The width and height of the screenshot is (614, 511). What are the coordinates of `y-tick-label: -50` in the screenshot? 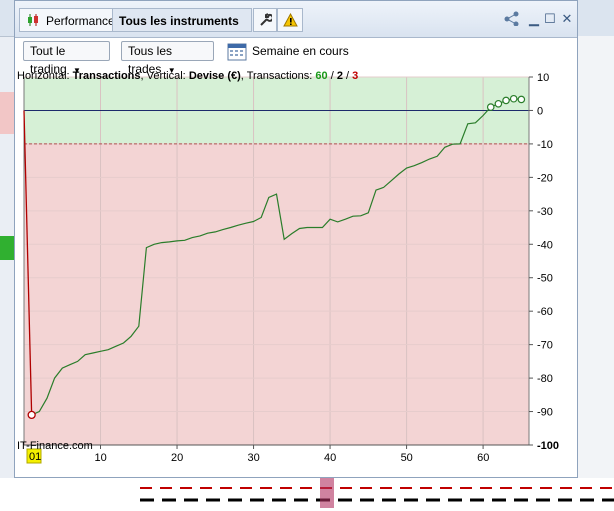 It's located at (545, 279).